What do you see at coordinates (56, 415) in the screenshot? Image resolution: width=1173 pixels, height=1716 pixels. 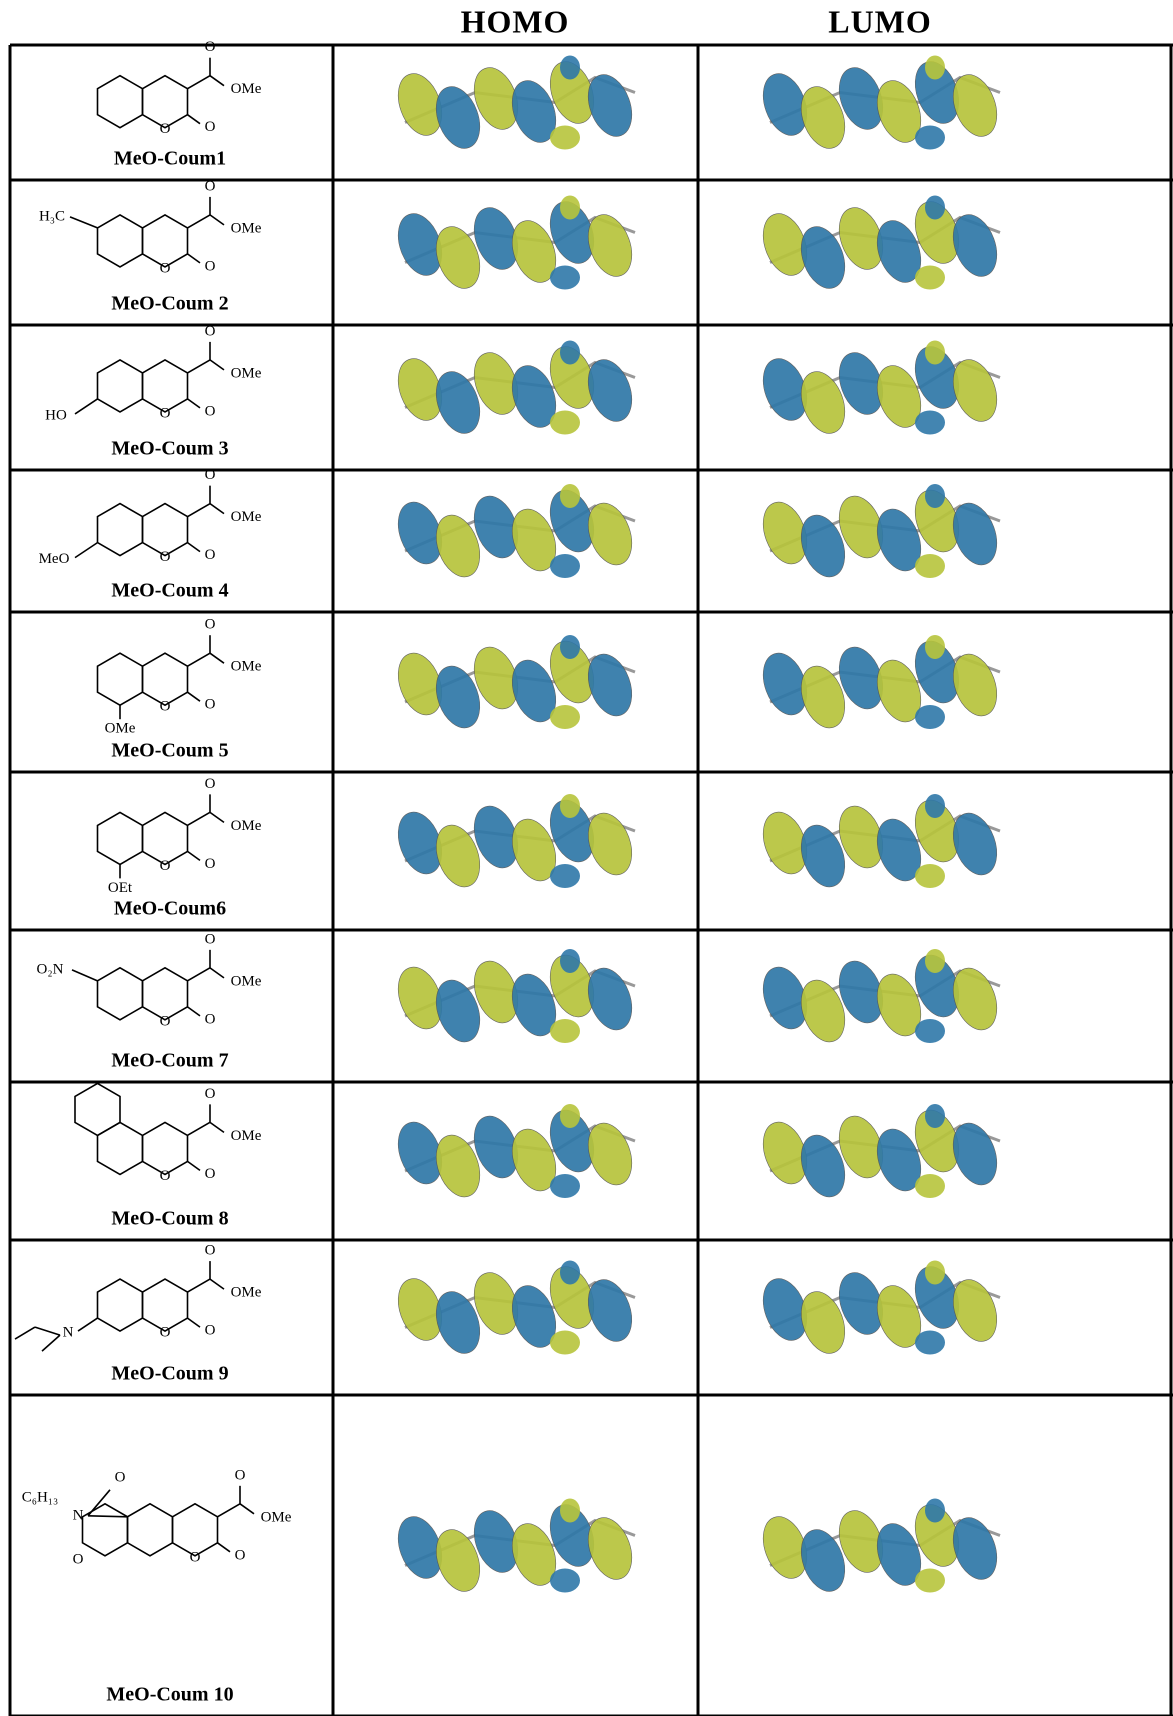 I see `atom-label: HO` at bounding box center [56, 415].